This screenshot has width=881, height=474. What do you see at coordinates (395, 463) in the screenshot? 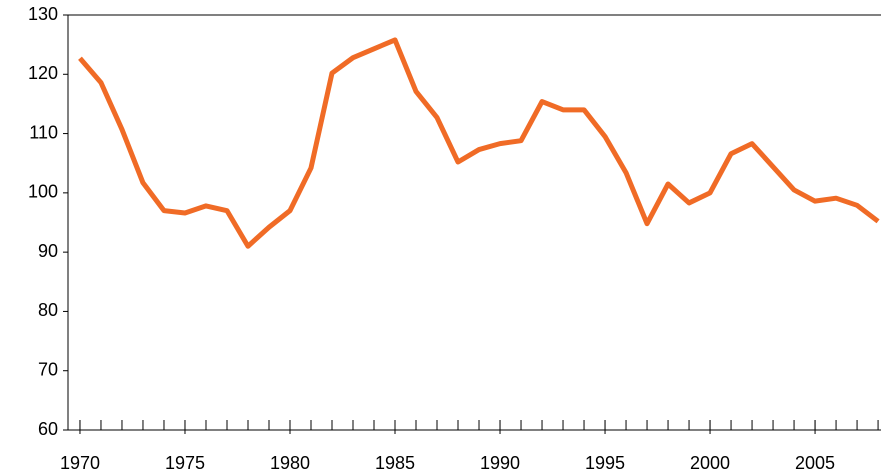
I see `x-tick-label: 1985` at bounding box center [395, 463].